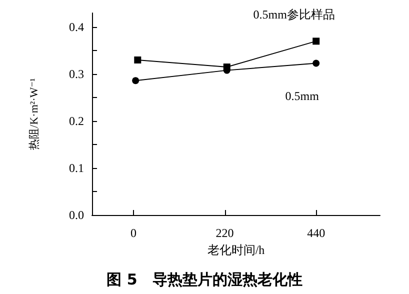 This screenshot has height=294, width=409. I want to click on x-axis-title: 老化时间/h, so click(236, 249).